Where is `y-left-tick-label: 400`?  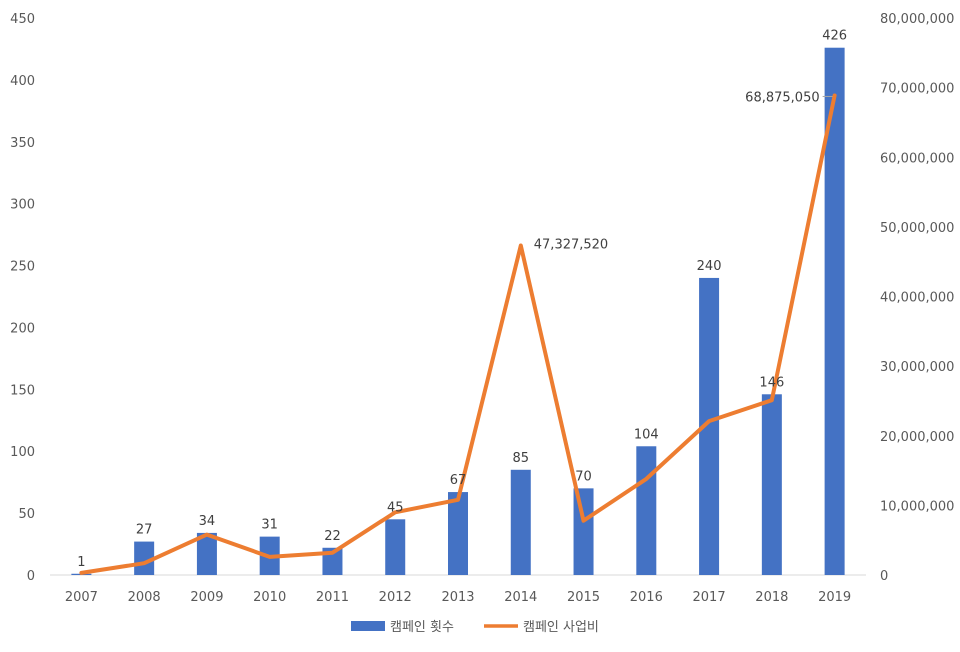 y-left-tick-label: 400 is located at coordinates (22, 81).